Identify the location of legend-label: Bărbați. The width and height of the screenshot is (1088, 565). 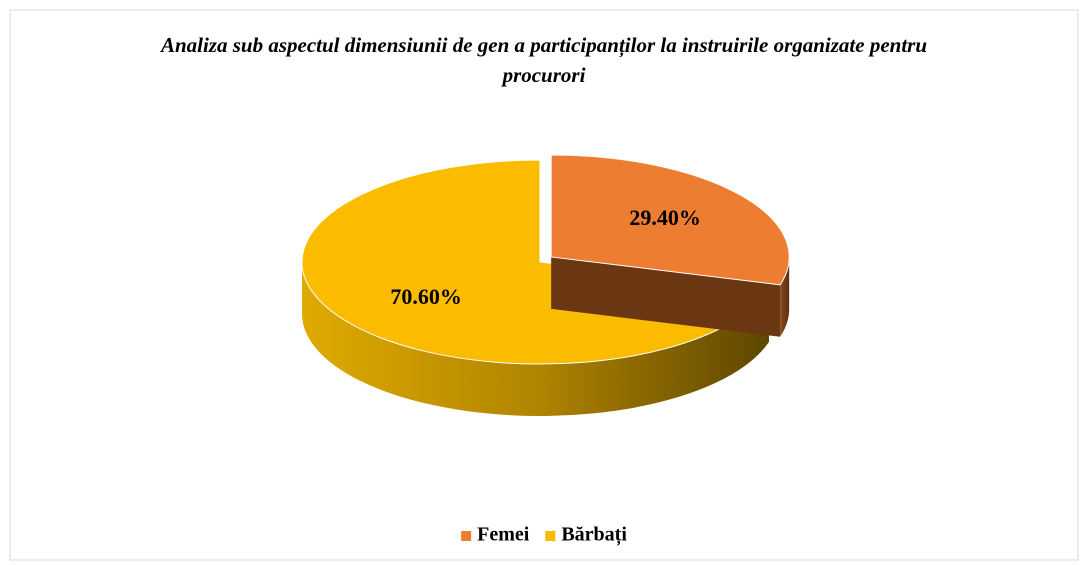
(594, 535).